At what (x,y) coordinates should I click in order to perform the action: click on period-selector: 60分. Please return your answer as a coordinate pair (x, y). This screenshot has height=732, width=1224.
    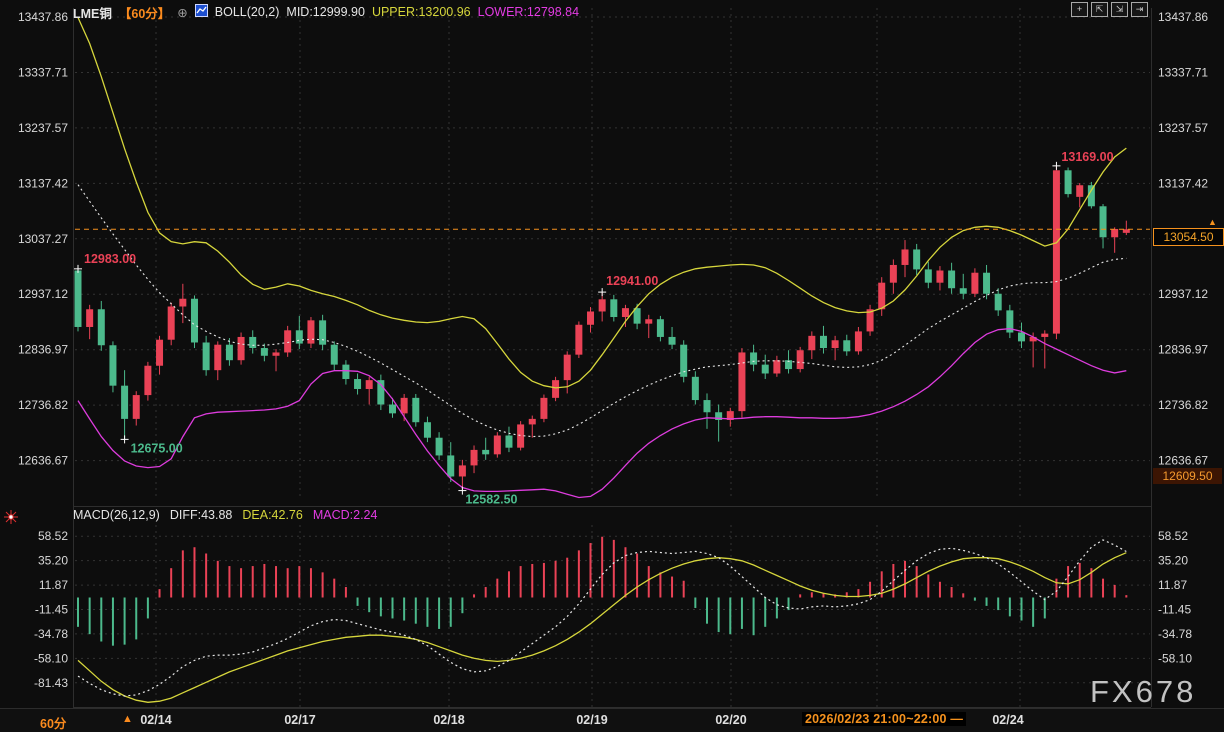
    Looking at the image, I should click on (53, 724).